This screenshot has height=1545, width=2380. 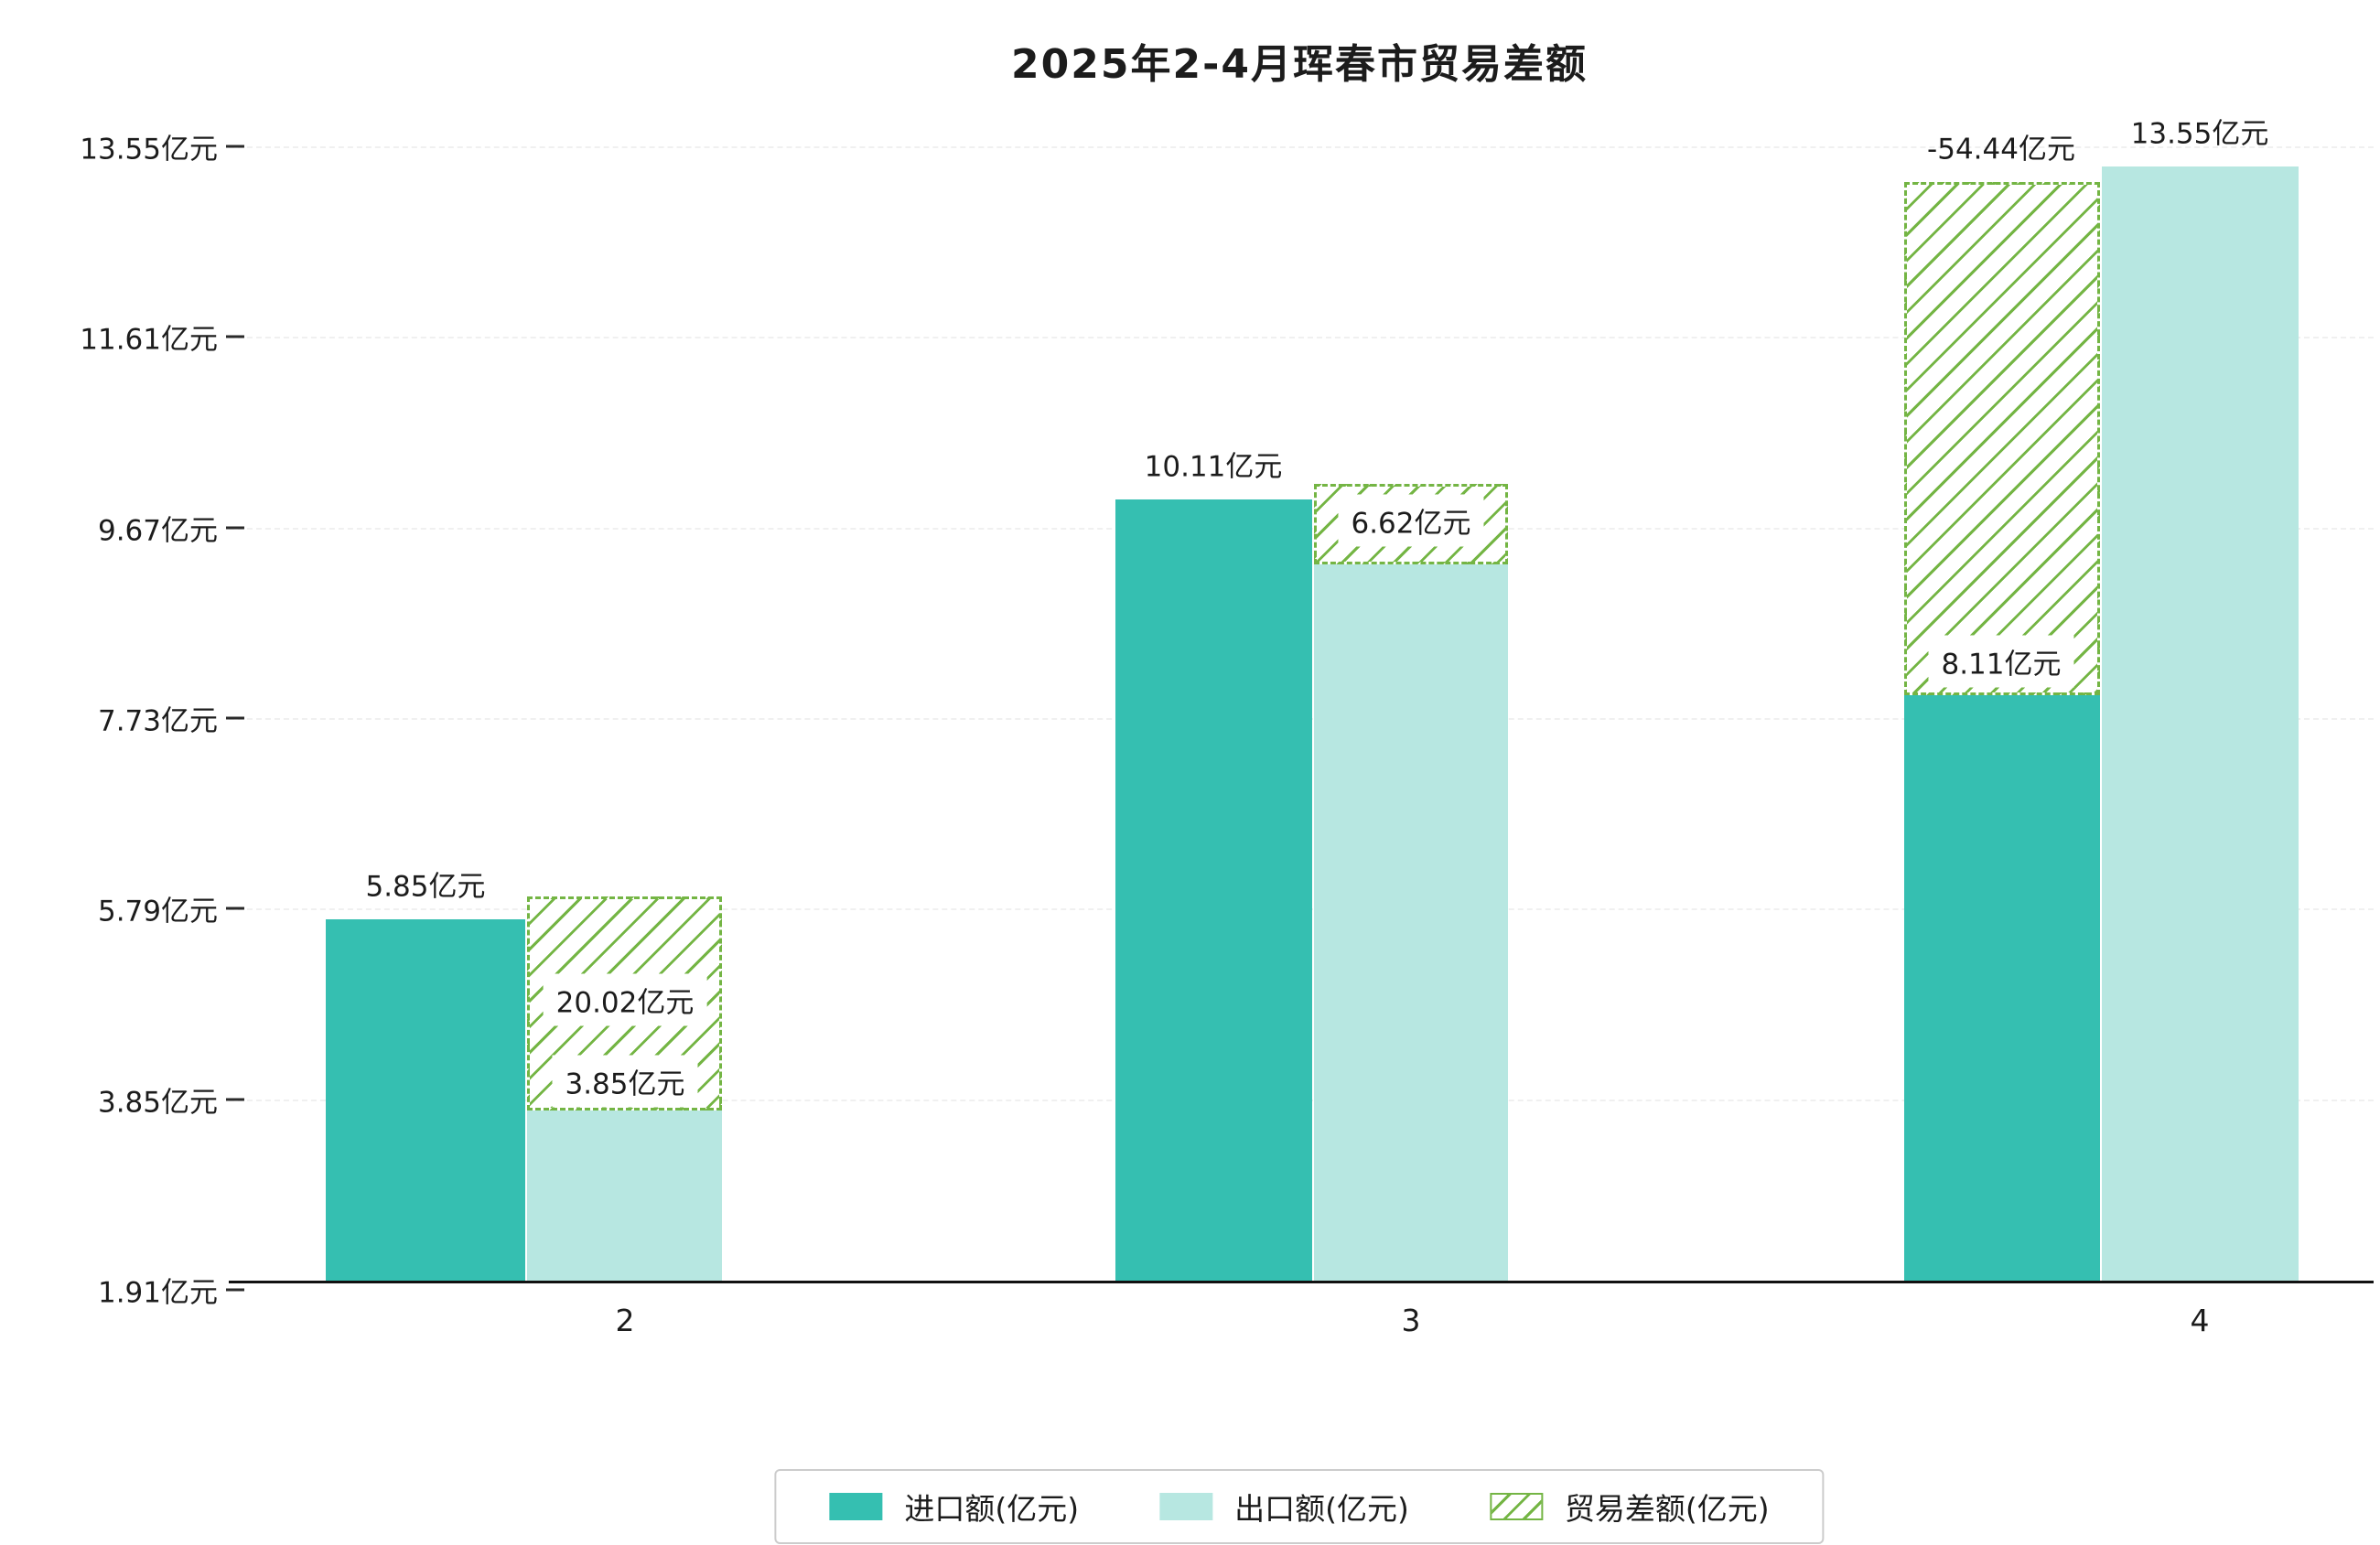 I want to click on value-label-import-month4: 8.11亿元, so click(x=2001, y=662).